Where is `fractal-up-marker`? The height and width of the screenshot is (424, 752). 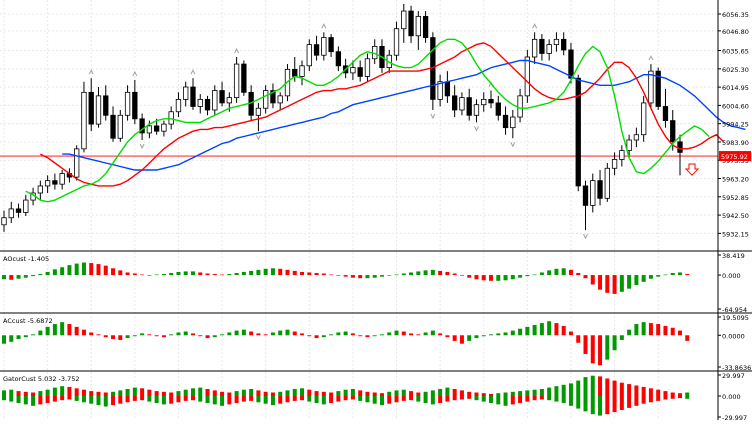 fractal-up-marker is located at coordinates (651, 57).